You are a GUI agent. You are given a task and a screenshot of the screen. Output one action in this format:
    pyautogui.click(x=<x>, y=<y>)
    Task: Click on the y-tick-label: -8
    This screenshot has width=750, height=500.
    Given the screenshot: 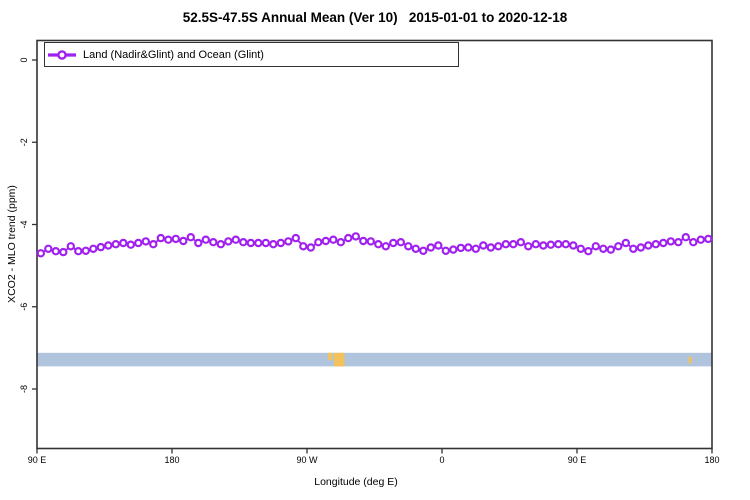 What is the action you would take?
    pyautogui.click(x=24, y=389)
    